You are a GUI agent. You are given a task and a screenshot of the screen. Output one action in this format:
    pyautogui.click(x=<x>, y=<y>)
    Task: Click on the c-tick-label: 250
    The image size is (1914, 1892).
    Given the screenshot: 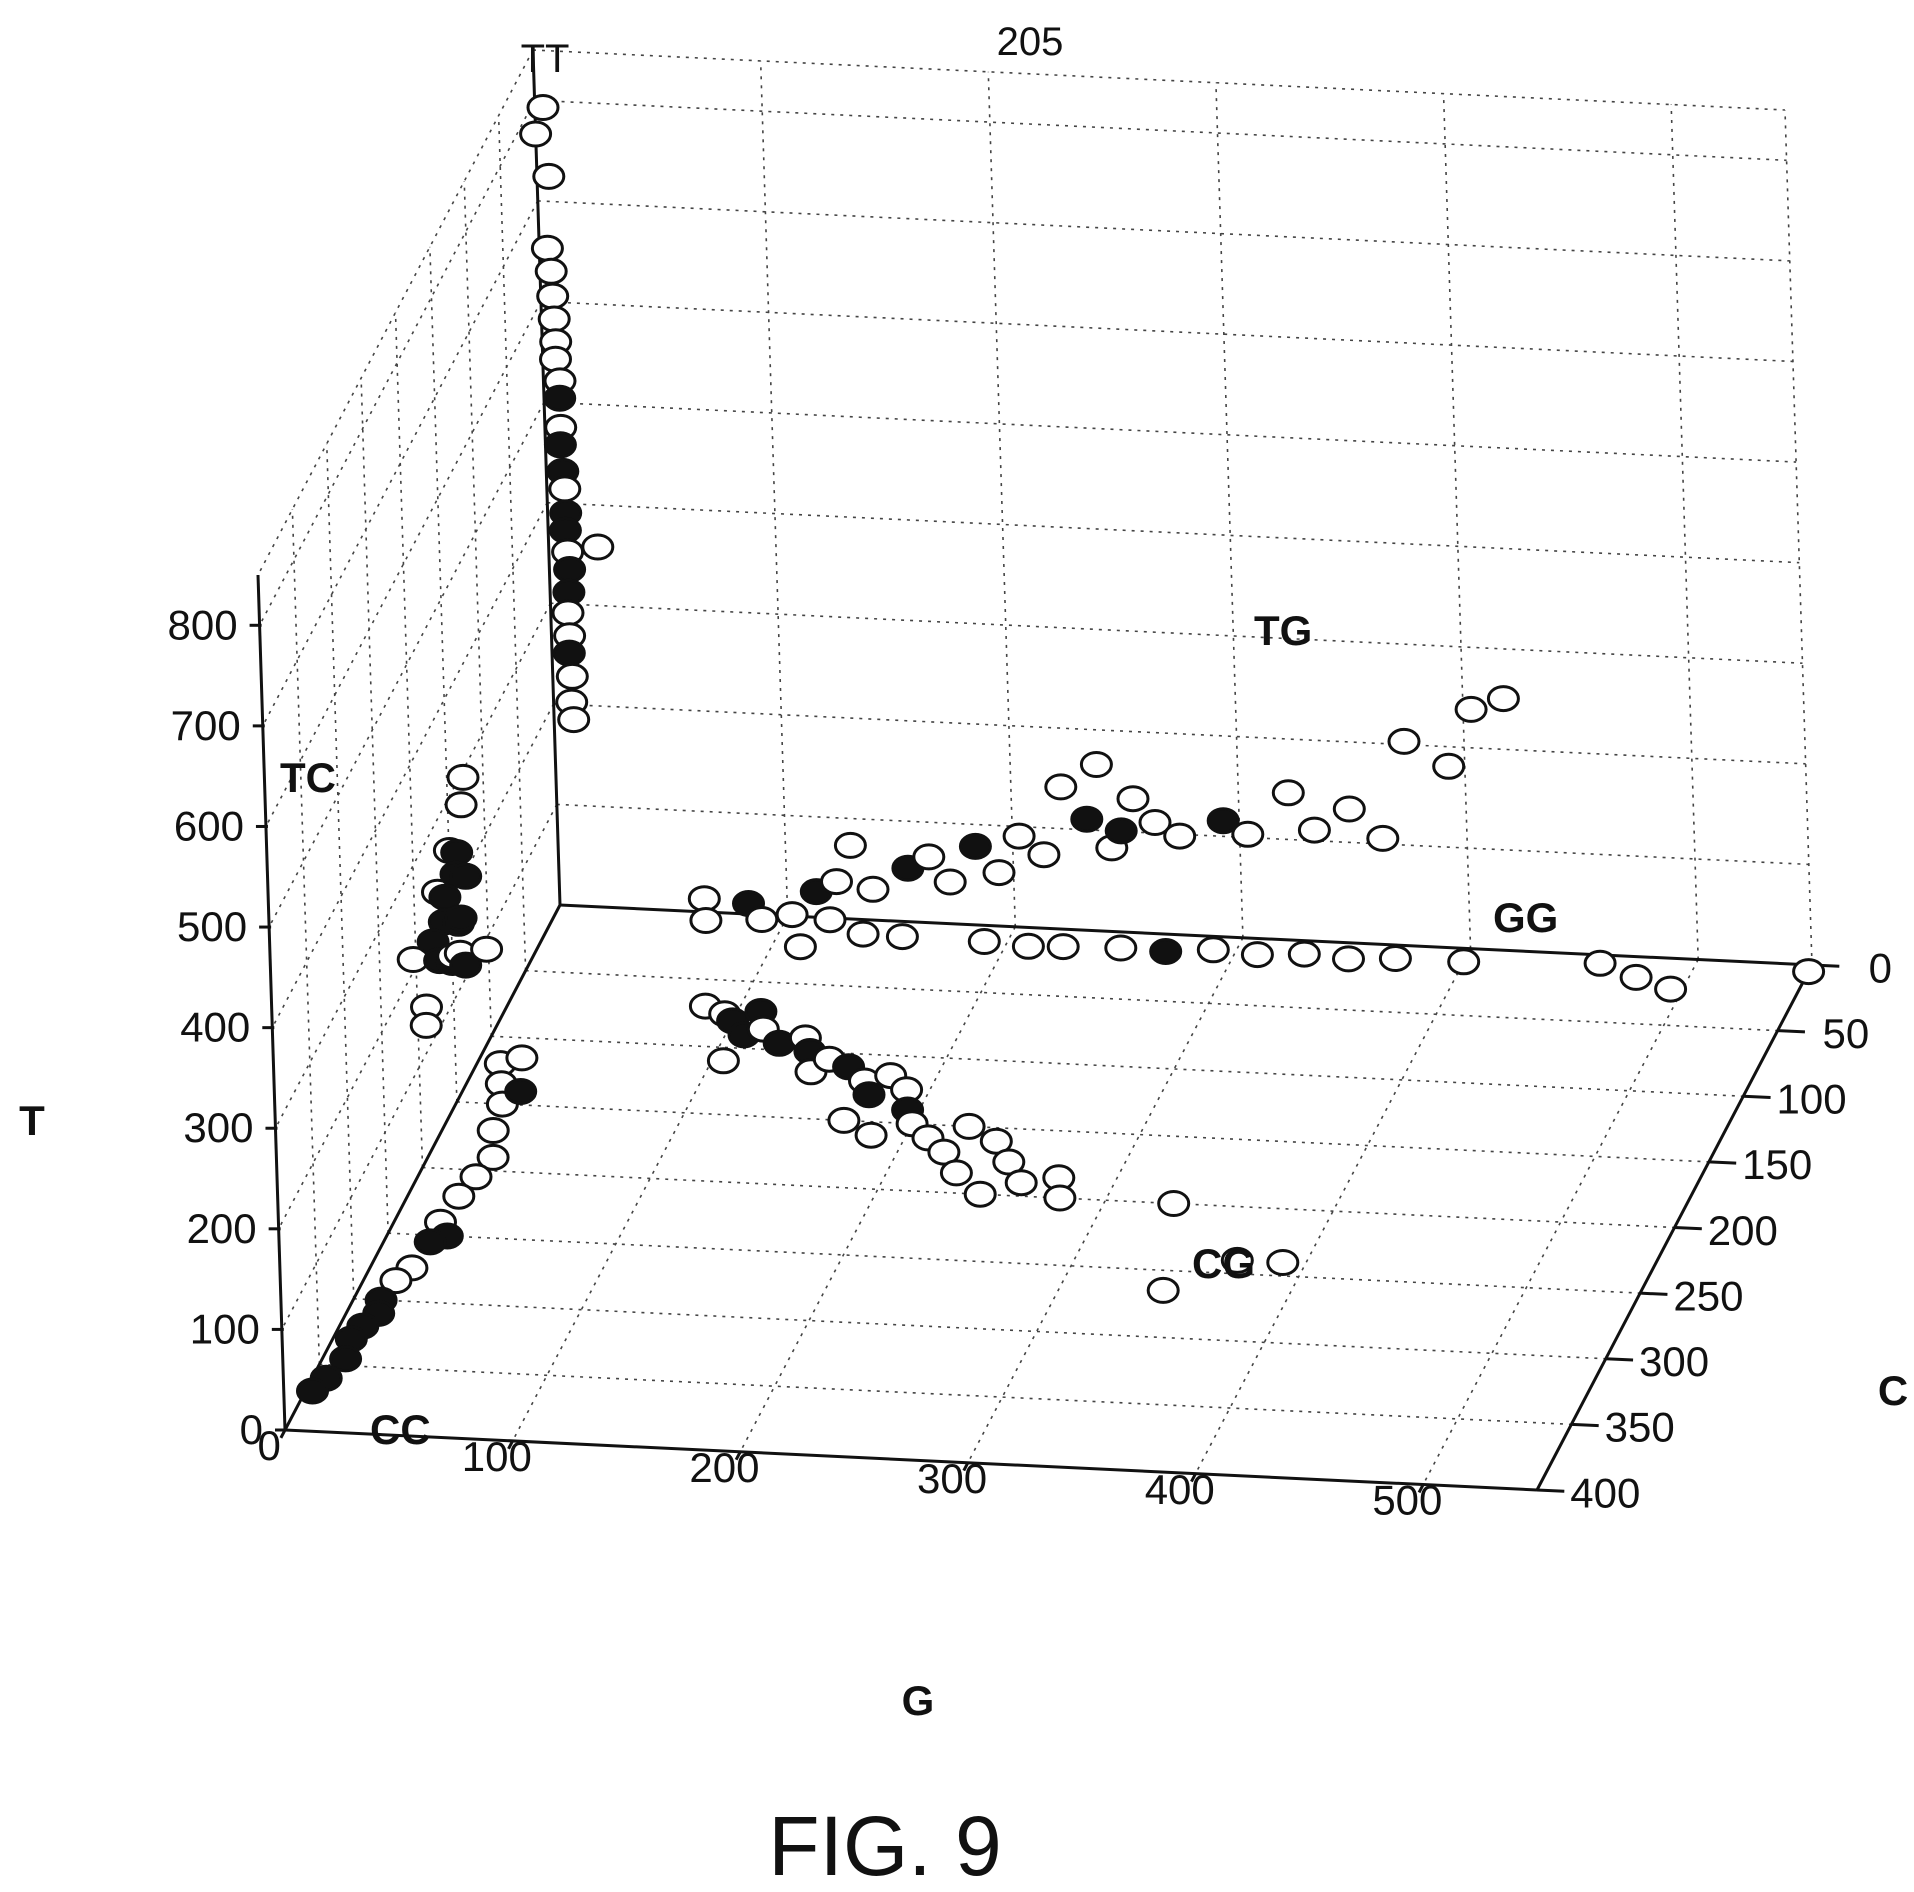 What is the action you would take?
    pyautogui.click(x=1708, y=1295)
    